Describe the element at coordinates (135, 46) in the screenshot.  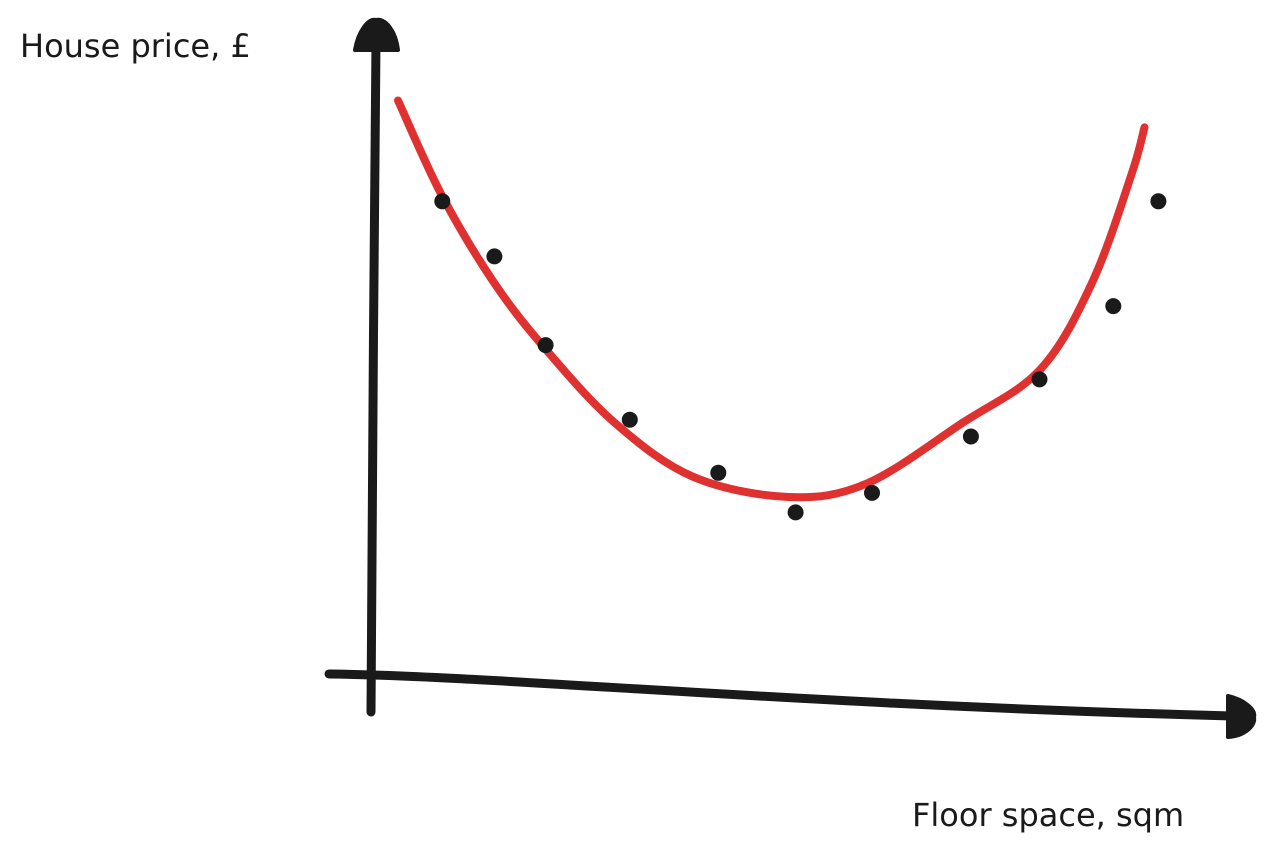
I see `y-axis-title: House price, £` at that location.